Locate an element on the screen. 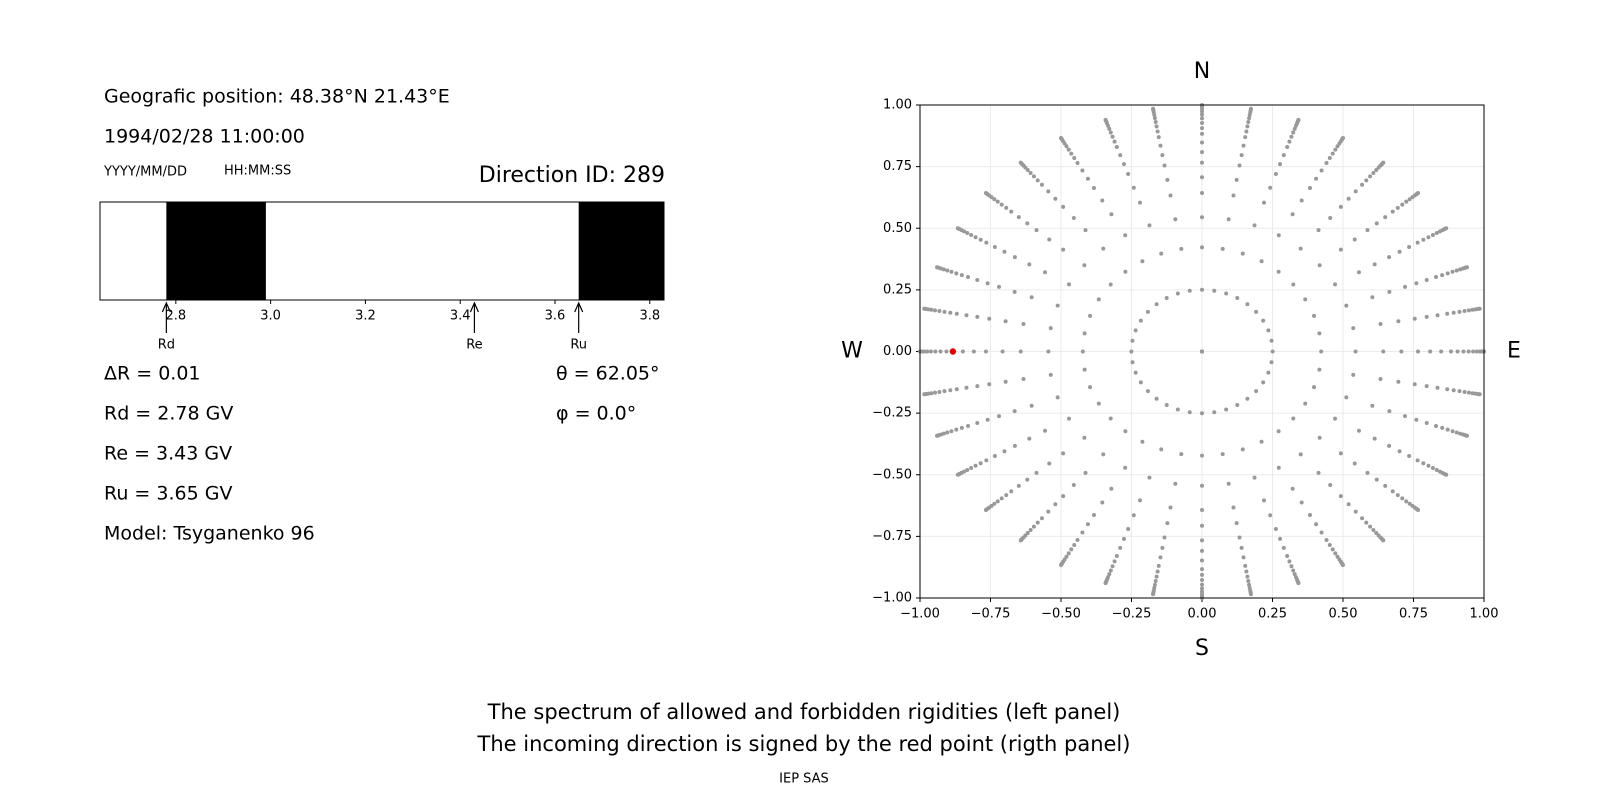  x-tick-label: 2.8 is located at coordinates (175, 316).